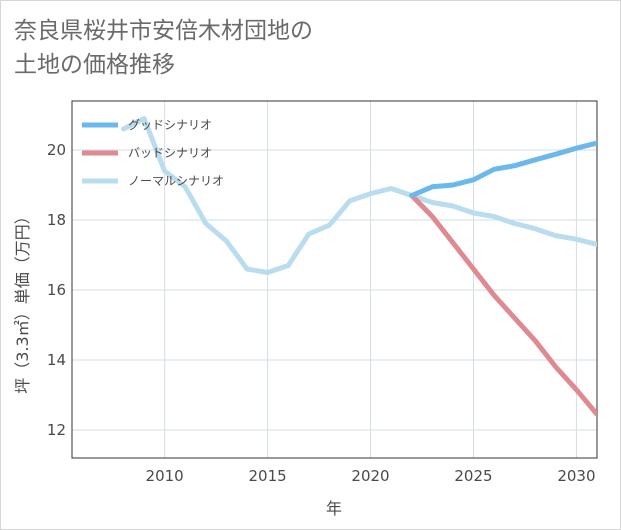 This screenshot has width=621, height=530. I want to click on legend-label: バッドシナリオ, so click(170, 153).